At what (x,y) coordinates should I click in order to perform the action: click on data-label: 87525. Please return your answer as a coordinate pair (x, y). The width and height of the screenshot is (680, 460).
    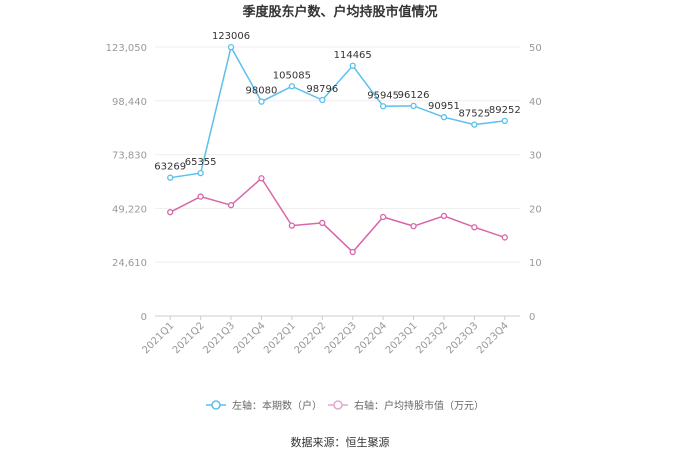
    Looking at the image, I should click on (474, 114).